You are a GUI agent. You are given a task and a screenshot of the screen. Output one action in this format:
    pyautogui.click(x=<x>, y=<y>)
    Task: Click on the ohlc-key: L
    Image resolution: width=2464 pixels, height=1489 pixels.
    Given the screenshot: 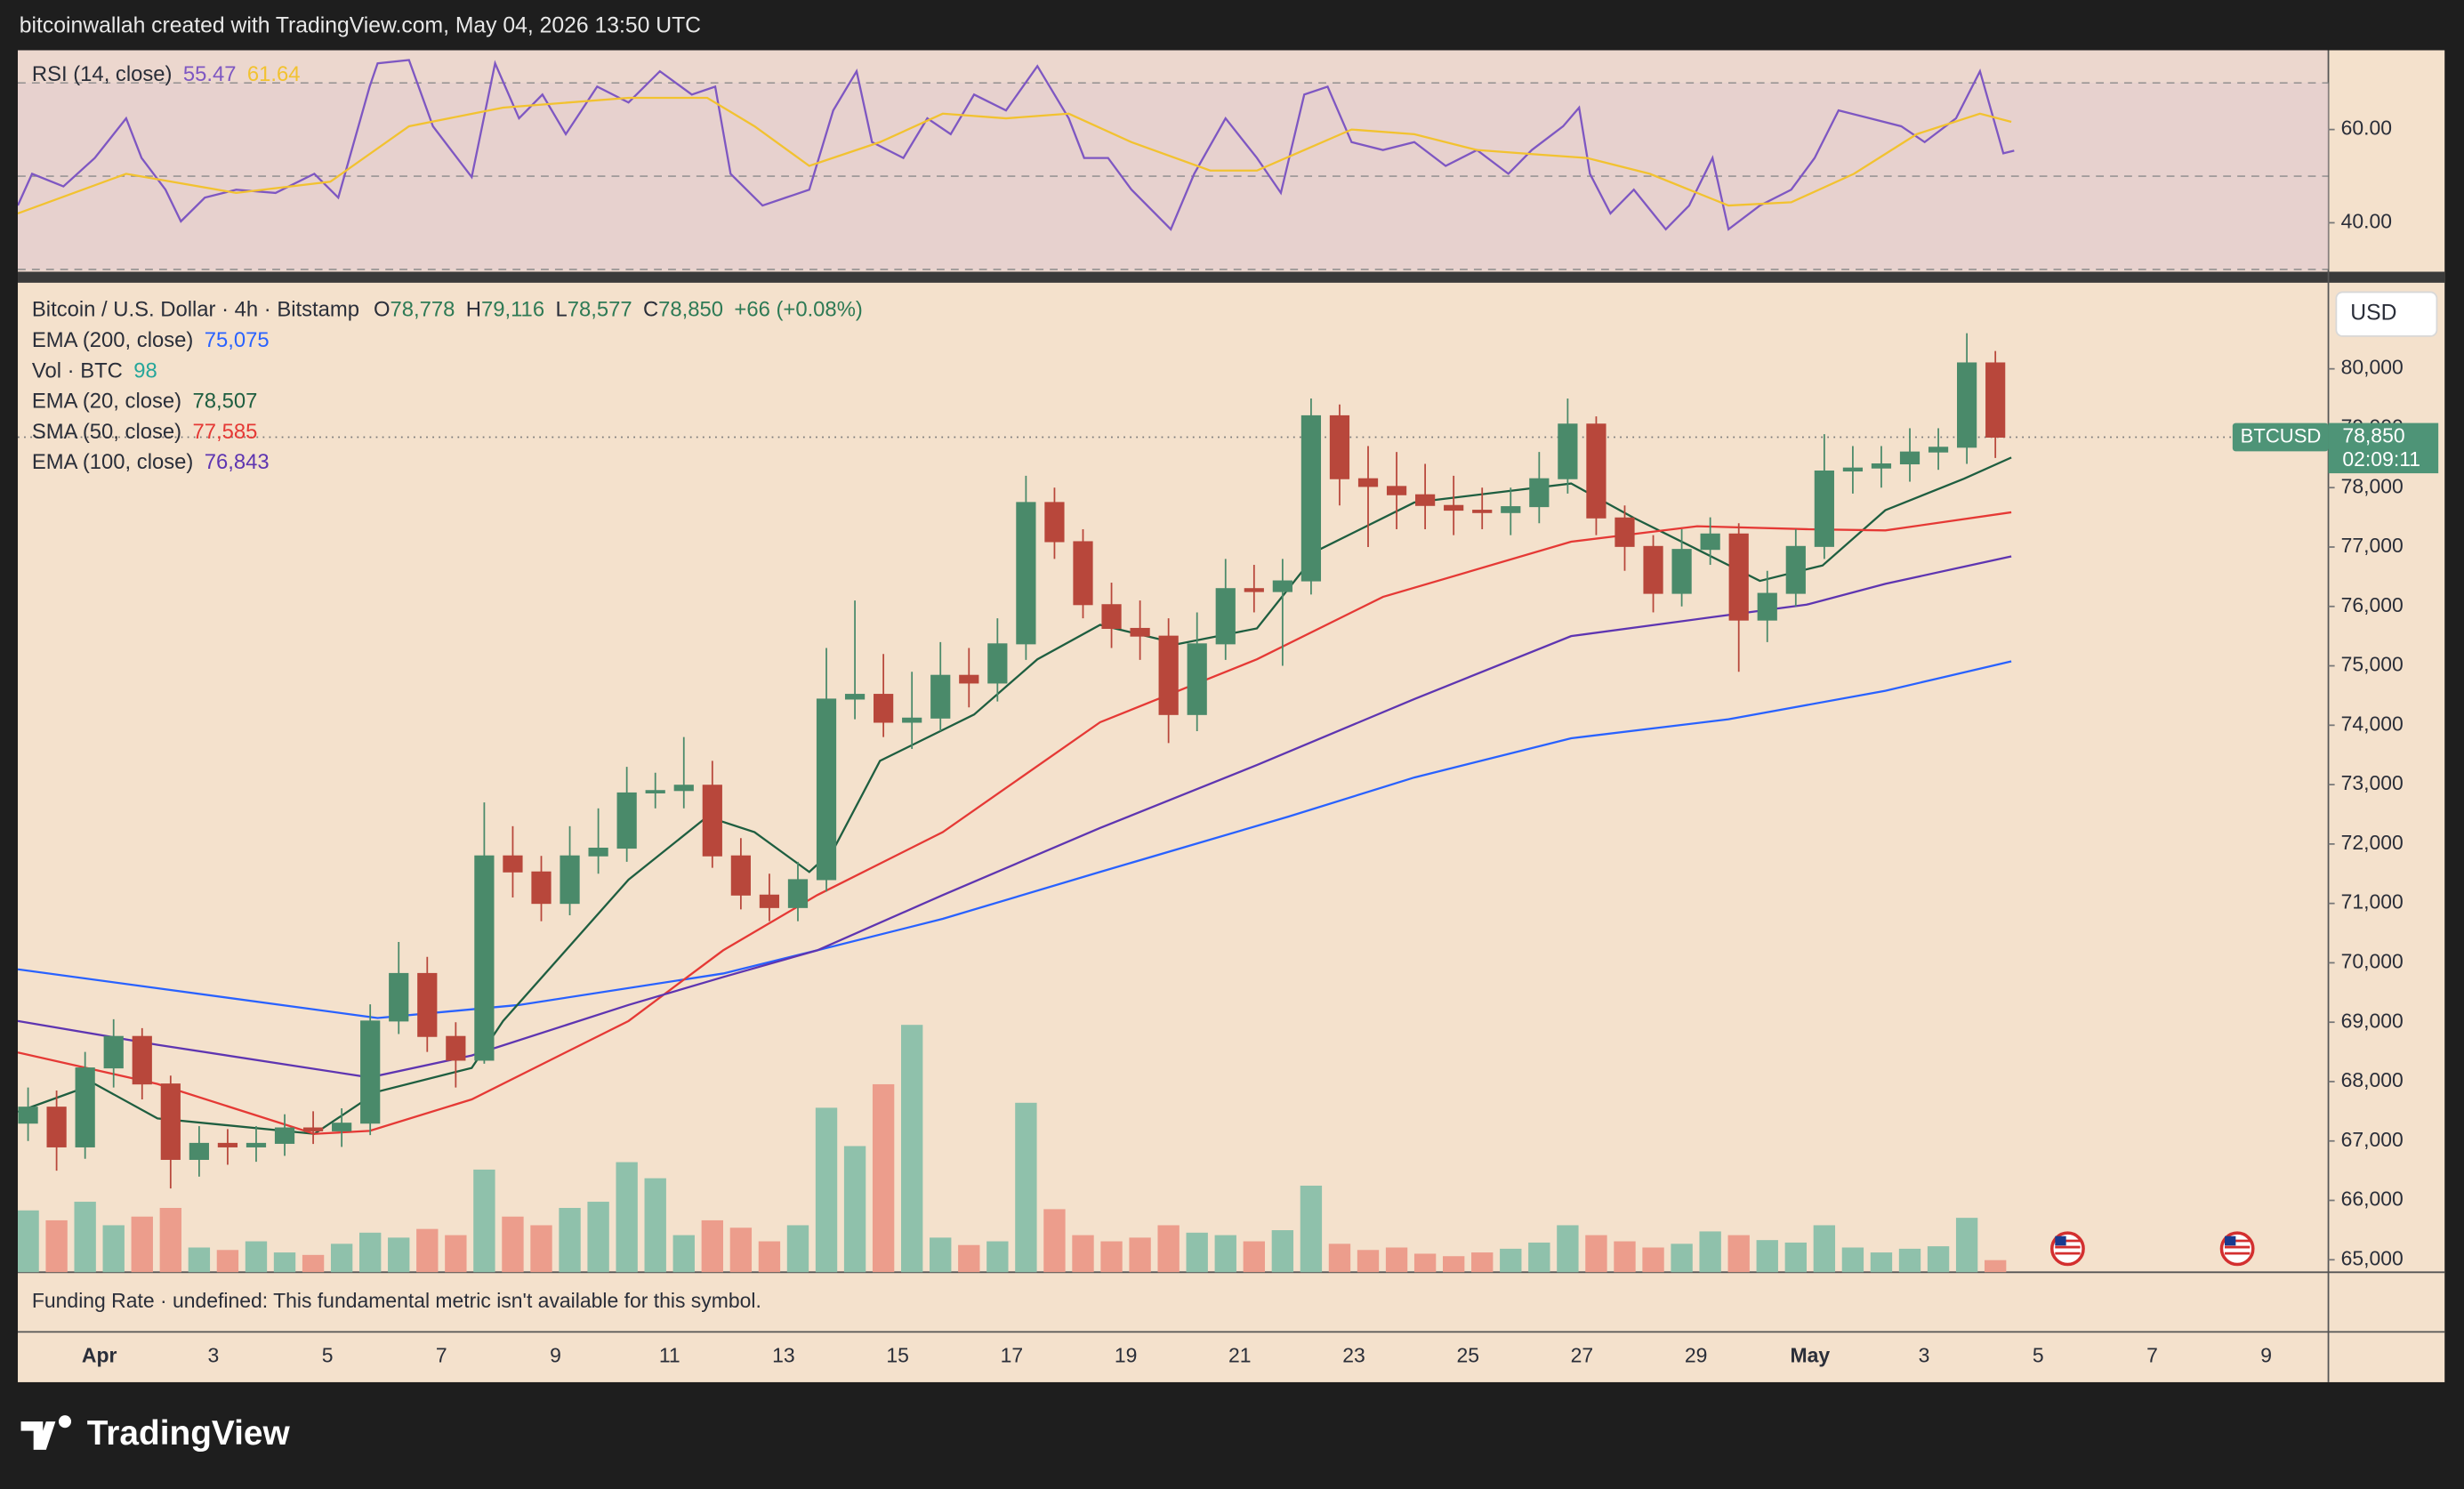 What is the action you would take?
    pyautogui.click(x=561, y=310)
    